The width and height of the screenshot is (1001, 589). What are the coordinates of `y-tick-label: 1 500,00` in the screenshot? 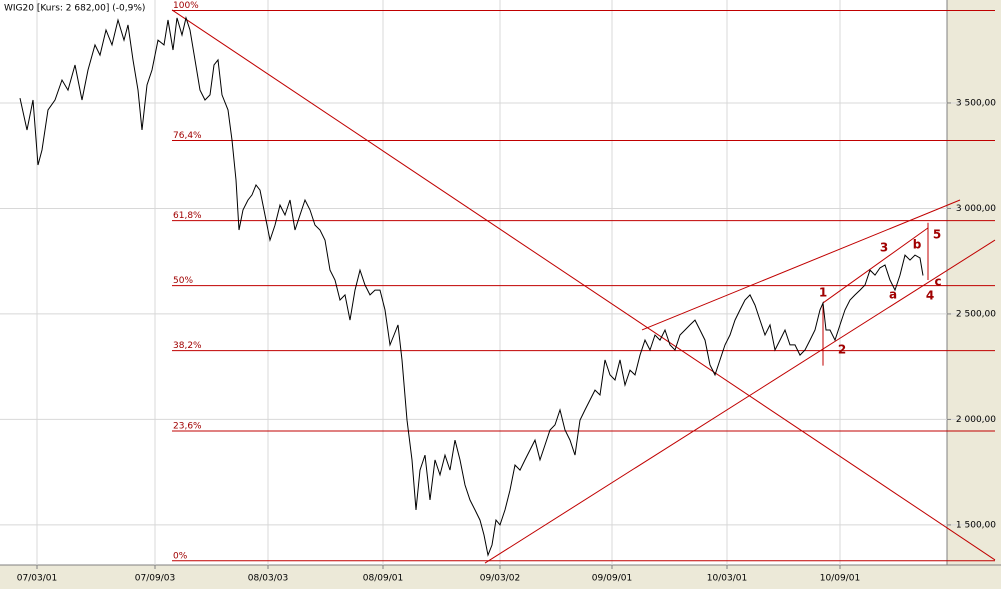 It's located at (976, 525).